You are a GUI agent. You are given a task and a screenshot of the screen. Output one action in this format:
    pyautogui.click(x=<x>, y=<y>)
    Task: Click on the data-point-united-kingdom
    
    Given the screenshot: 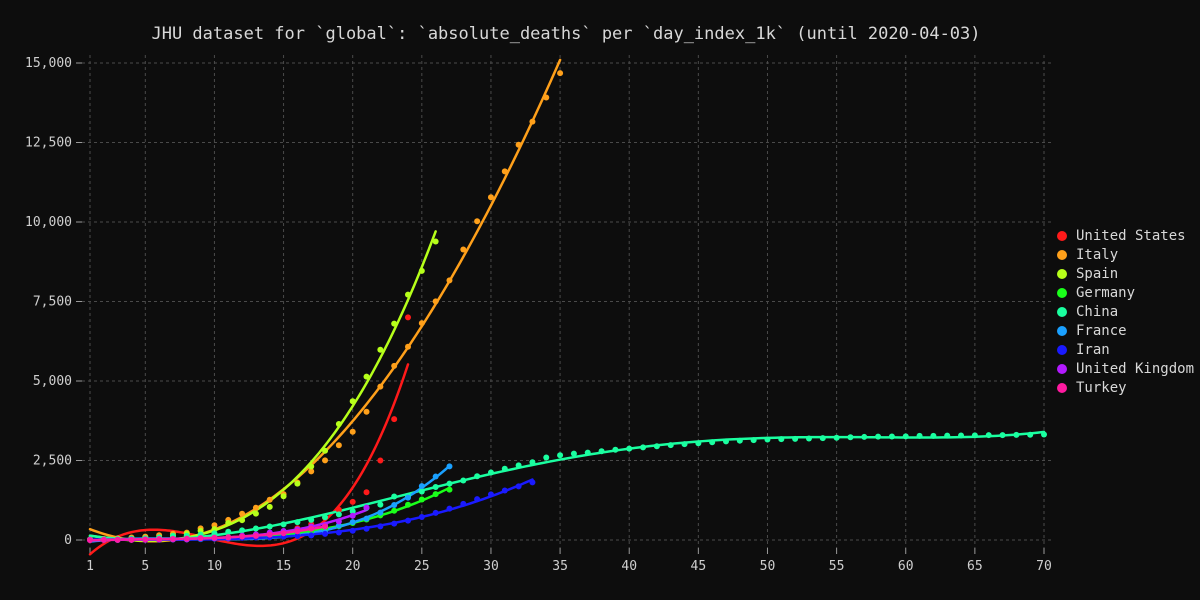 What is the action you would take?
    pyautogui.click(x=366, y=507)
    